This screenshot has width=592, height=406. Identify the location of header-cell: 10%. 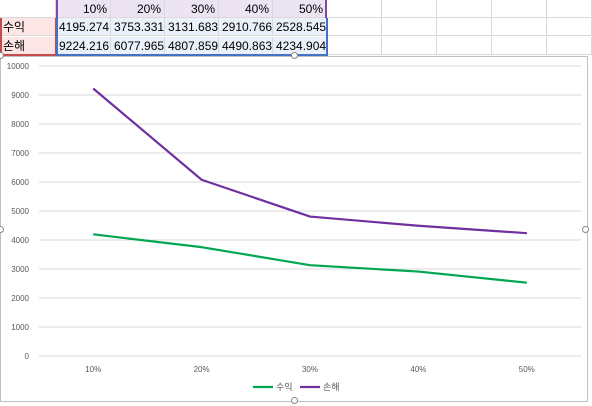
(83, 9).